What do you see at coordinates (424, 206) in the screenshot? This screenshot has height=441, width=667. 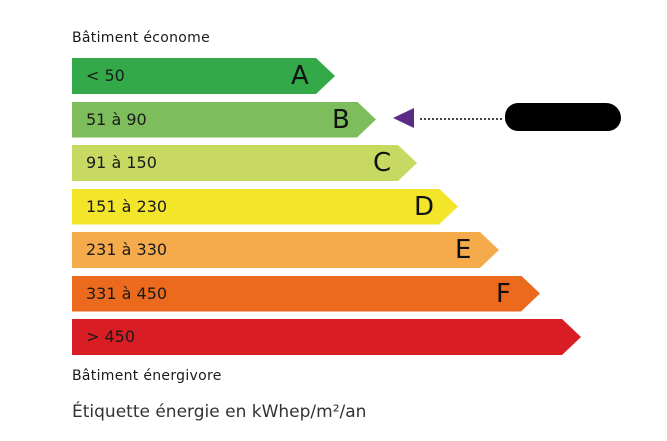 I see `class-letter: D` at bounding box center [424, 206].